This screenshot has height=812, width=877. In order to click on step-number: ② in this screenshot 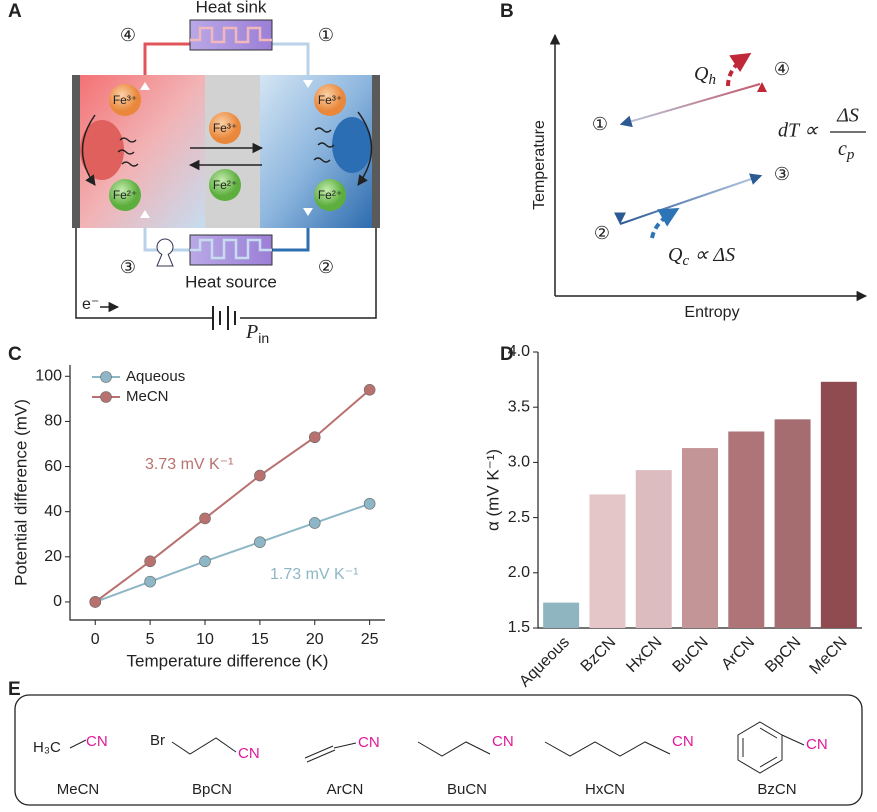, I will do `click(602, 233)`.